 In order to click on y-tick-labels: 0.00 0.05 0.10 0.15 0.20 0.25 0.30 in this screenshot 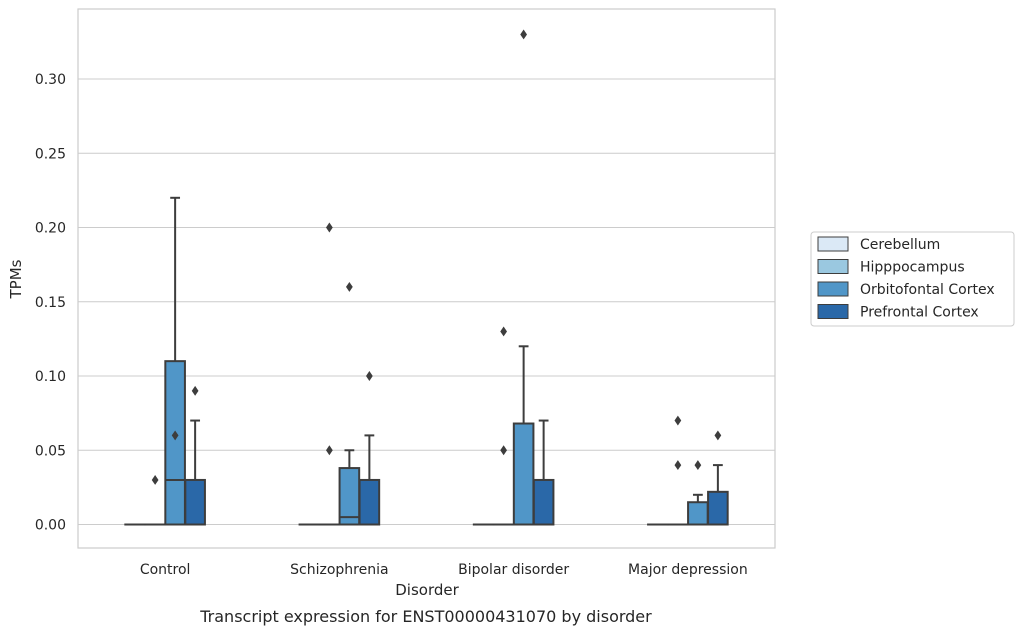, I will do `click(50, 303)`.